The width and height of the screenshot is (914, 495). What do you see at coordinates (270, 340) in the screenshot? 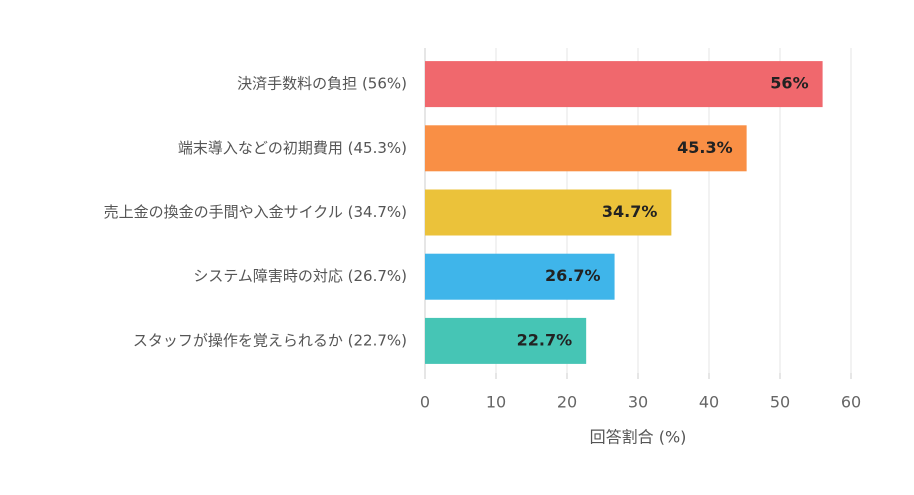
I see `y-tick-label: スタッフが操作を覚えられるか (22.7%)` at bounding box center [270, 340].